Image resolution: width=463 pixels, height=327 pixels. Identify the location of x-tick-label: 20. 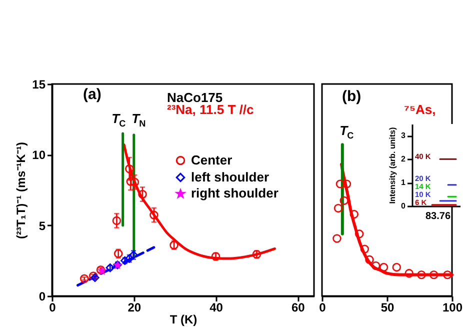
(135, 307).